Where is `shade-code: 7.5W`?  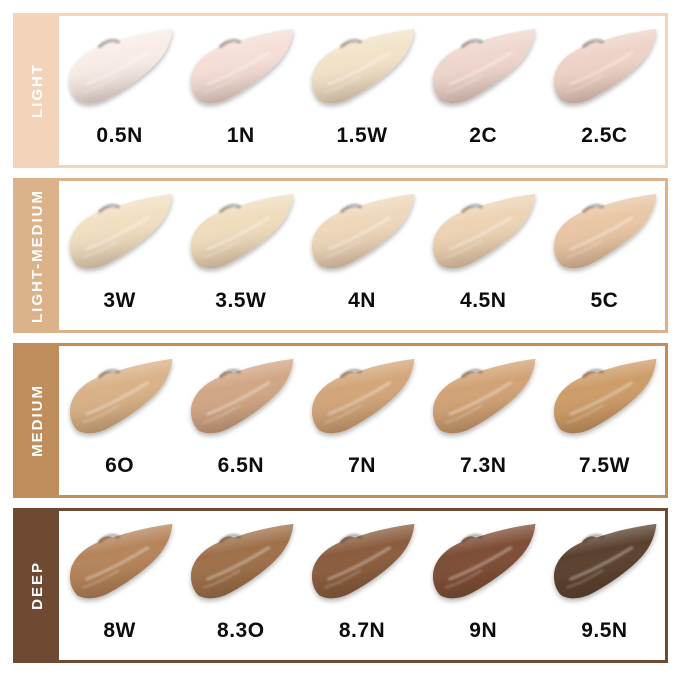 shade-code: 7.5W is located at coordinates (604, 465).